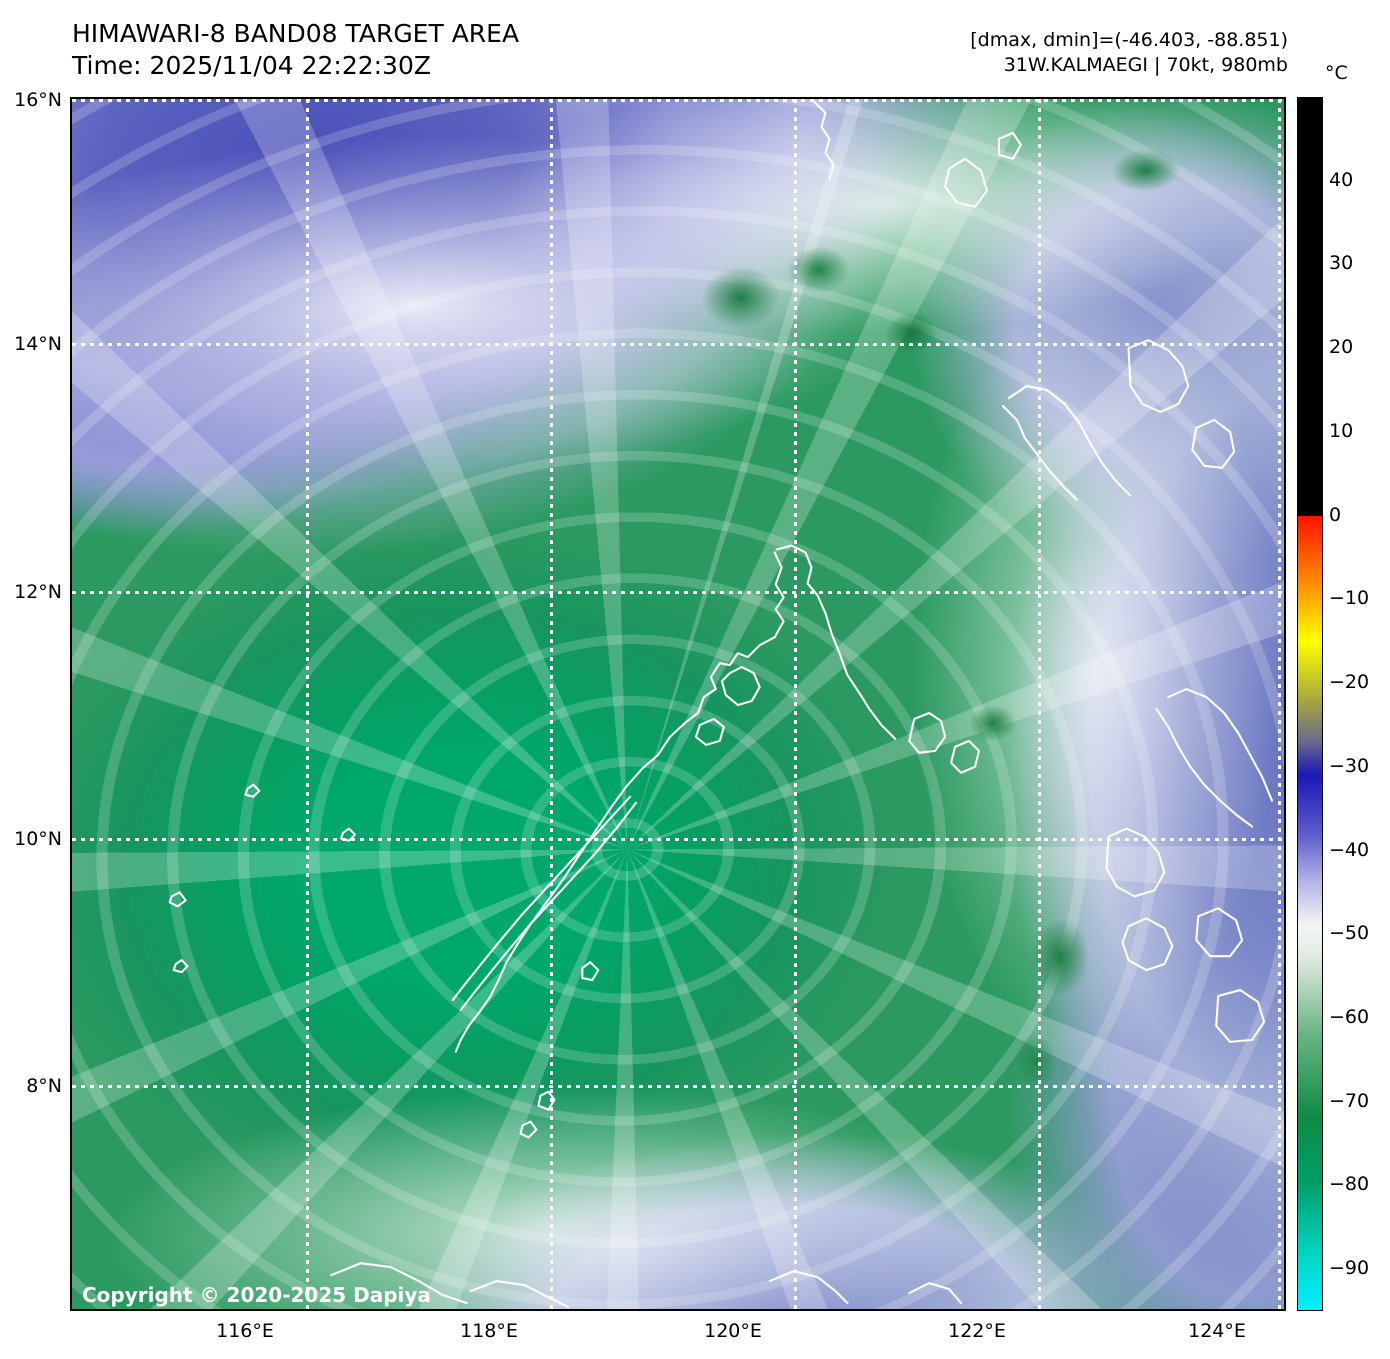 The image size is (1390, 1359). Describe the element at coordinates (1359, 704) in the screenshot. I see `colorbar-tick-labels: 40 30 20 10 0 −10 −20 −30 −40 −50 −60 −70 −80 −90` at that location.